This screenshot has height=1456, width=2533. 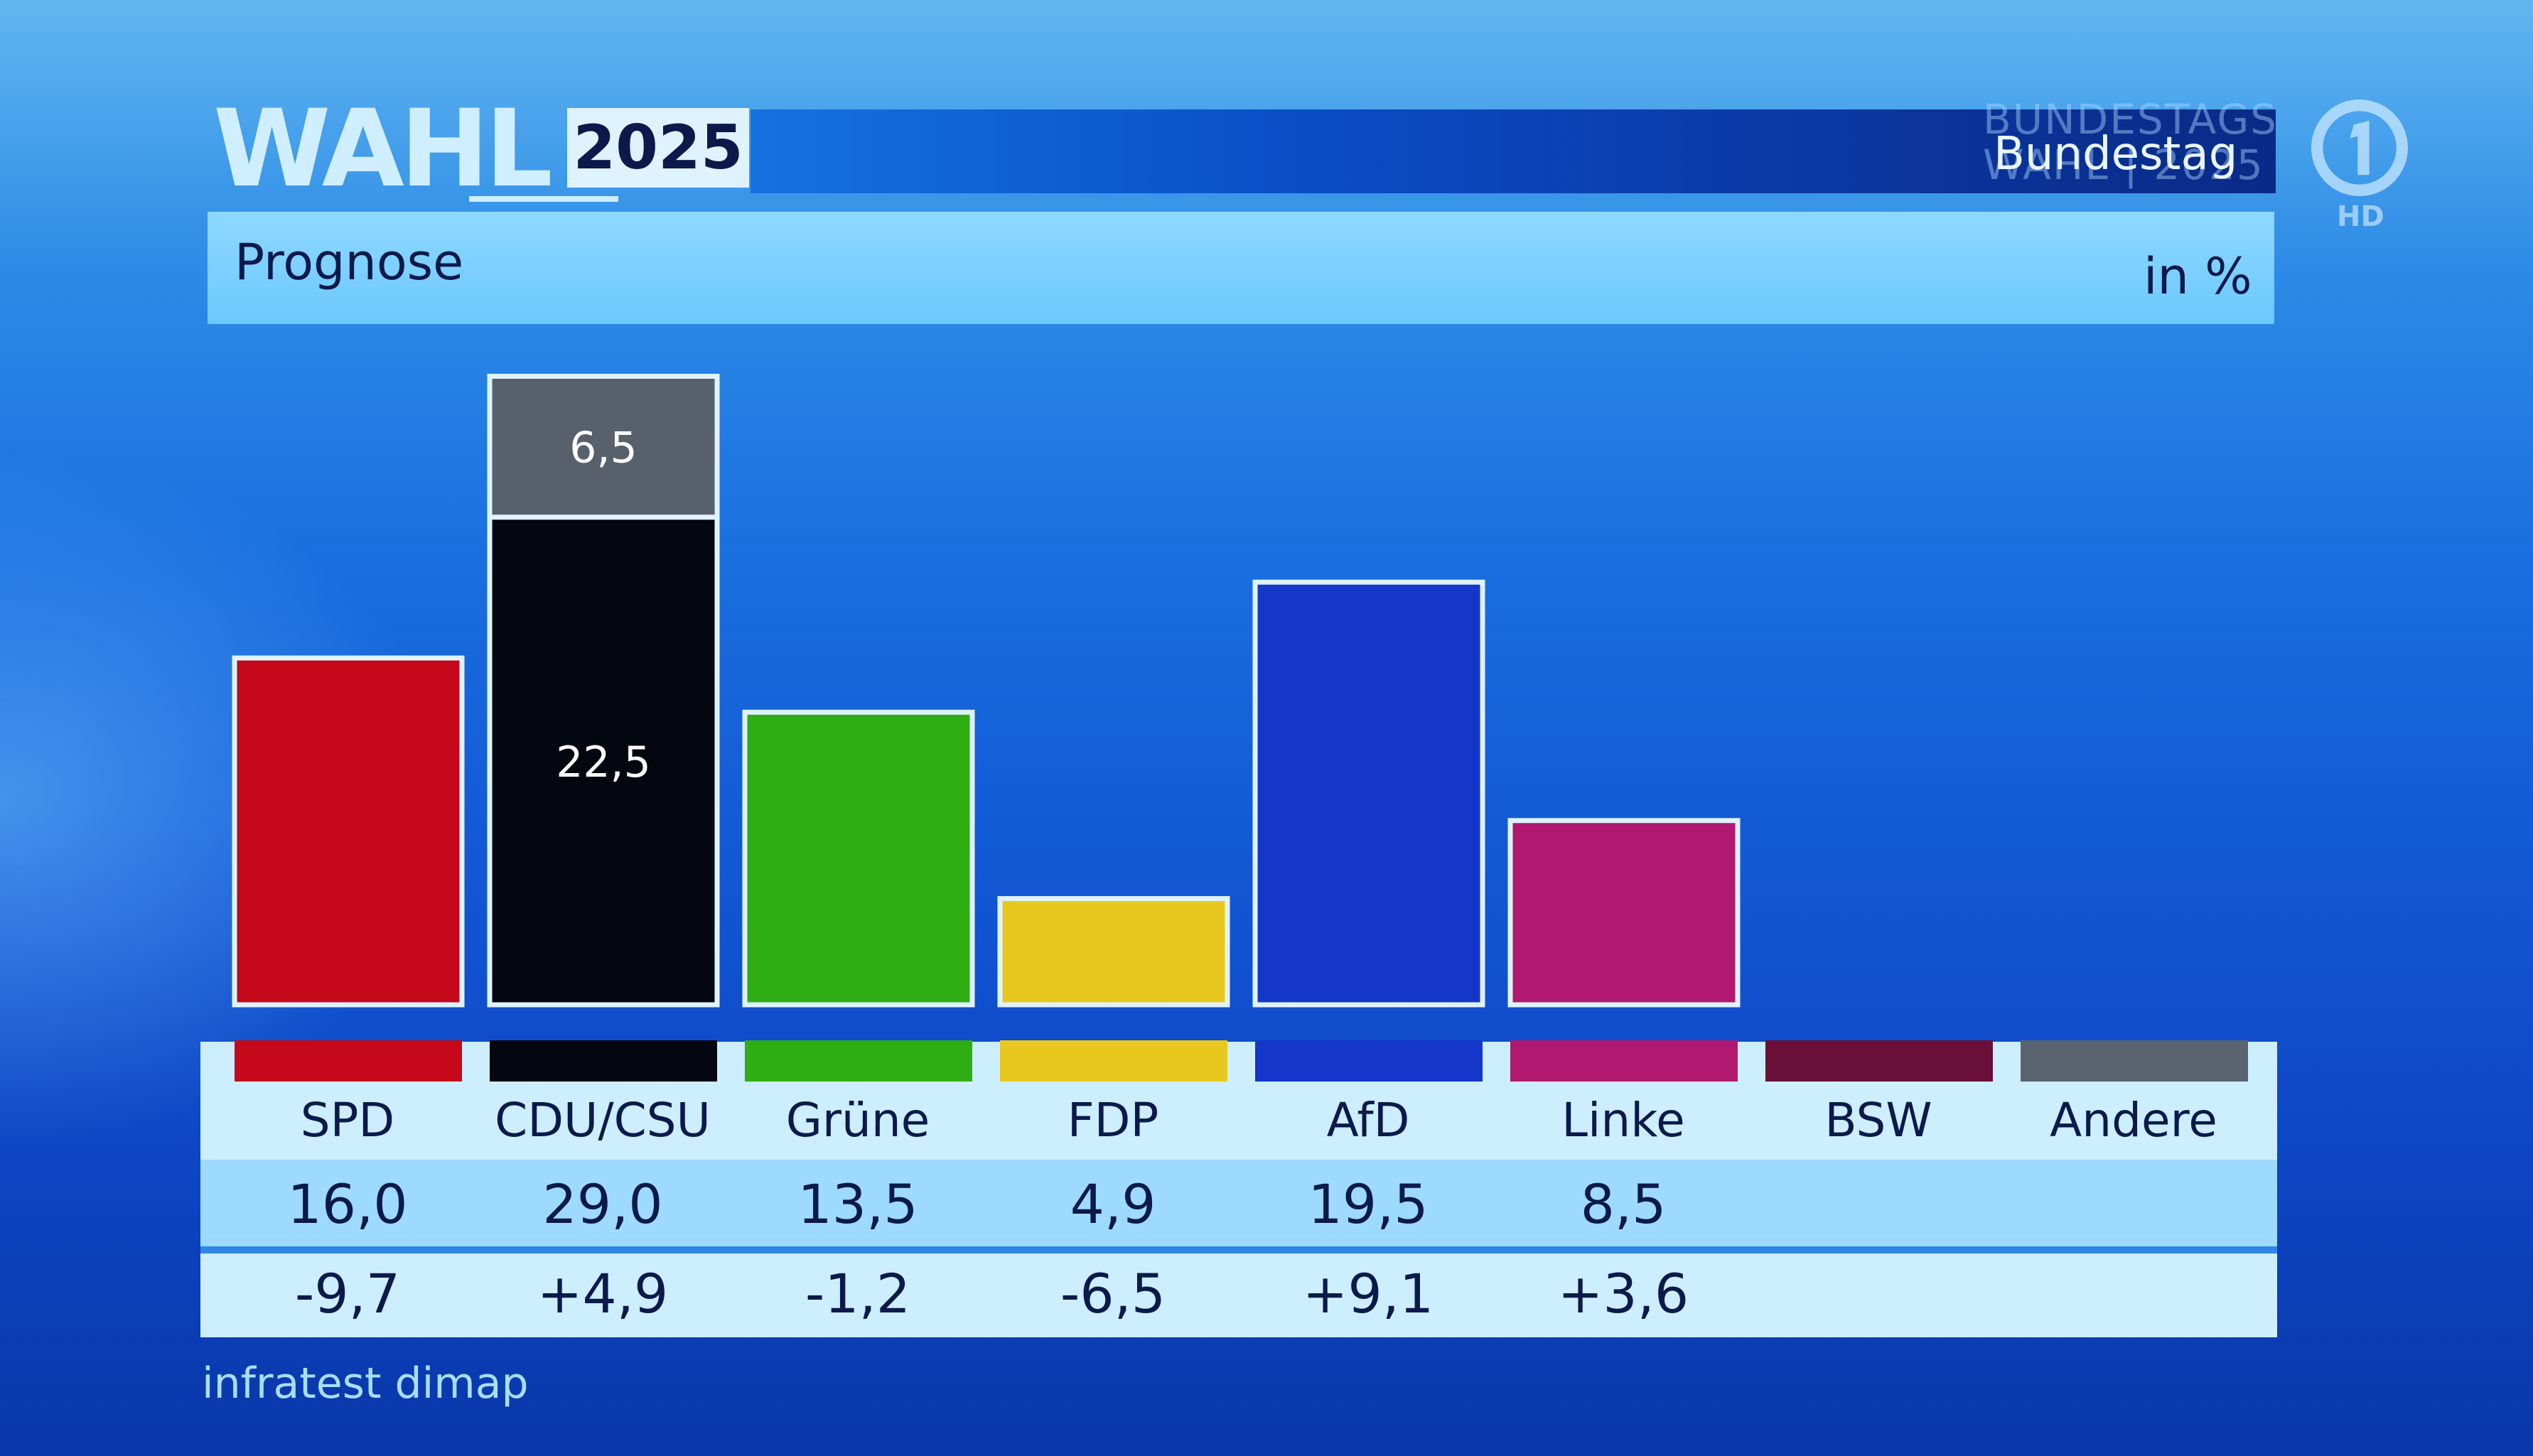 What do you see at coordinates (348, 1061) in the screenshot?
I see `swatch-spd` at bounding box center [348, 1061].